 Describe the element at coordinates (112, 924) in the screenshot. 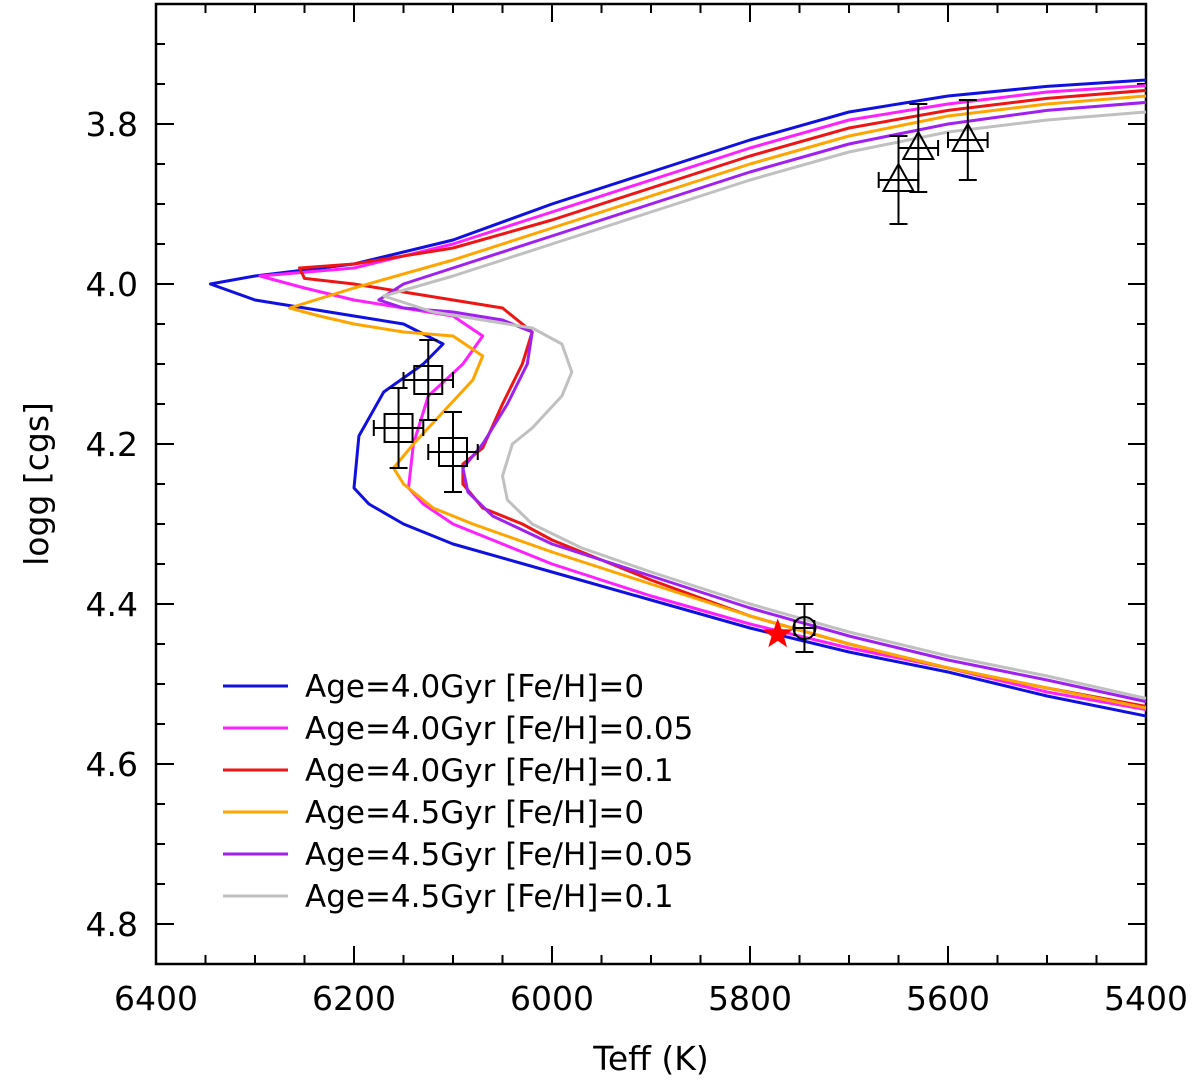

I see `y-tick-label: 4.8` at that location.